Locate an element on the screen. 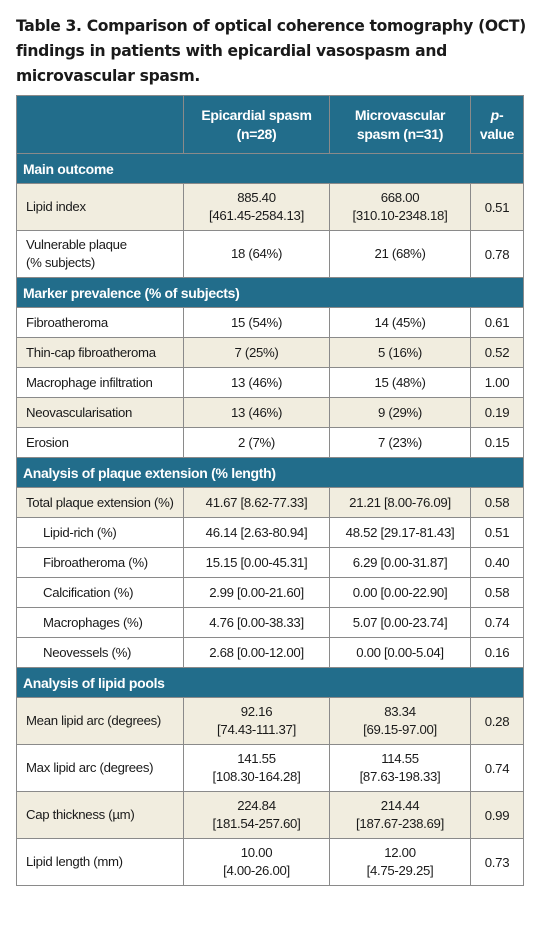  row-label-cell: Calcification (%) is located at coordinates (100, 592).